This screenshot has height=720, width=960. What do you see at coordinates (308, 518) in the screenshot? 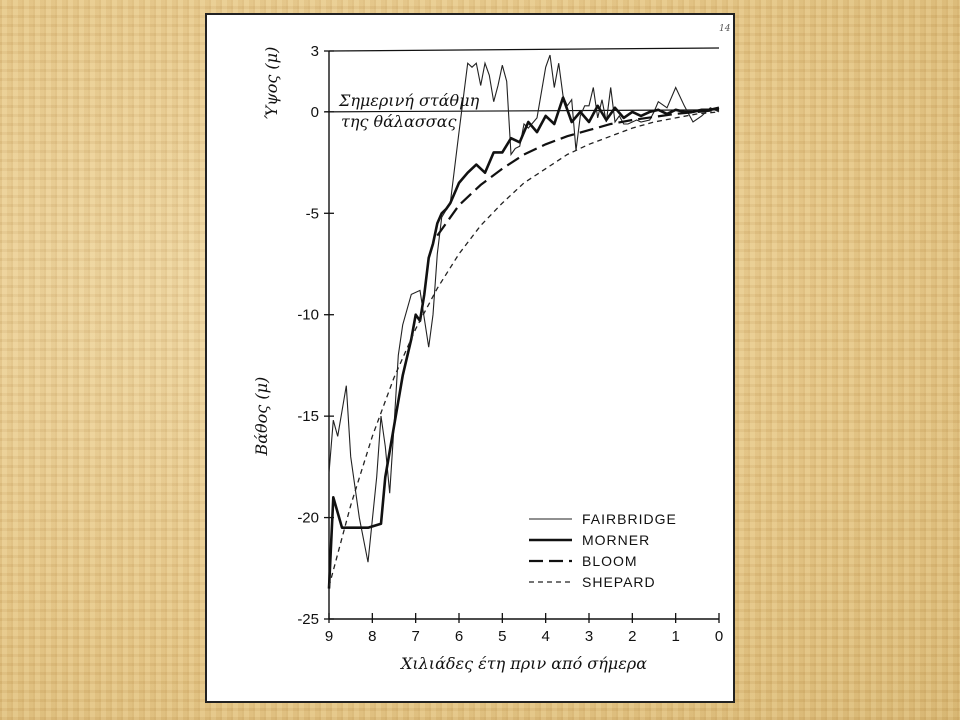
I see `y-tick-label: -20` at bounding box center [308, 518].